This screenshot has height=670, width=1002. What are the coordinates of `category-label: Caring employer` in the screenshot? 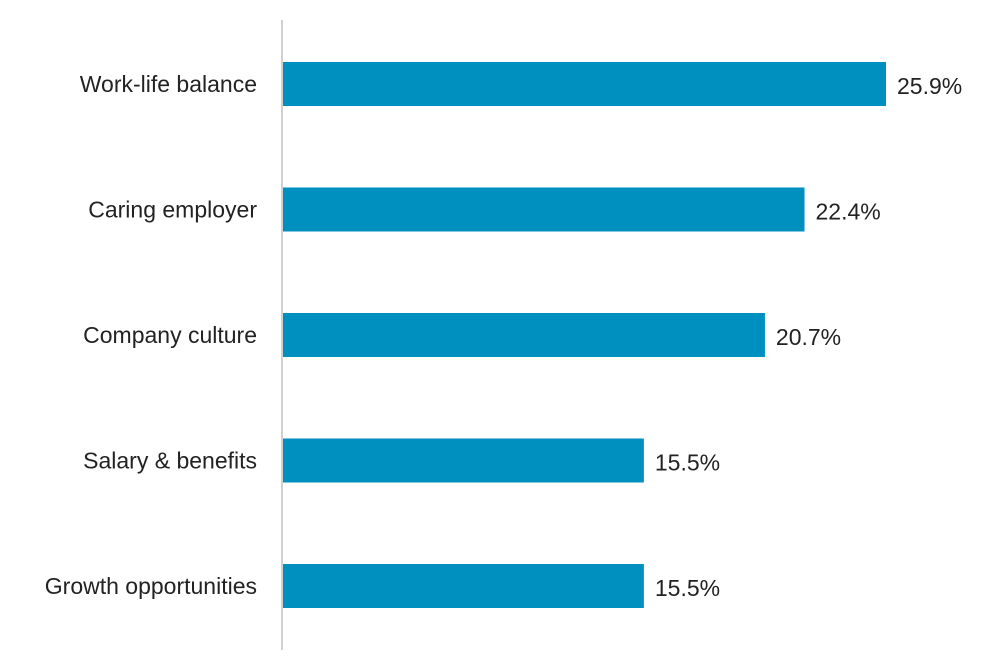 It's located at (172, 210).